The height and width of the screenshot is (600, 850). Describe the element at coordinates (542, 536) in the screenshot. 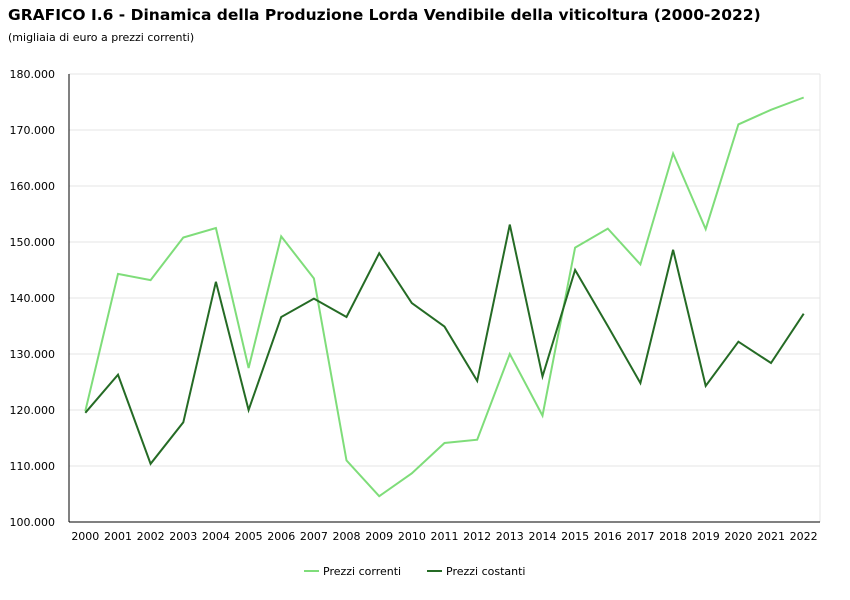

I see `x-tick-label: 2014` at that location.